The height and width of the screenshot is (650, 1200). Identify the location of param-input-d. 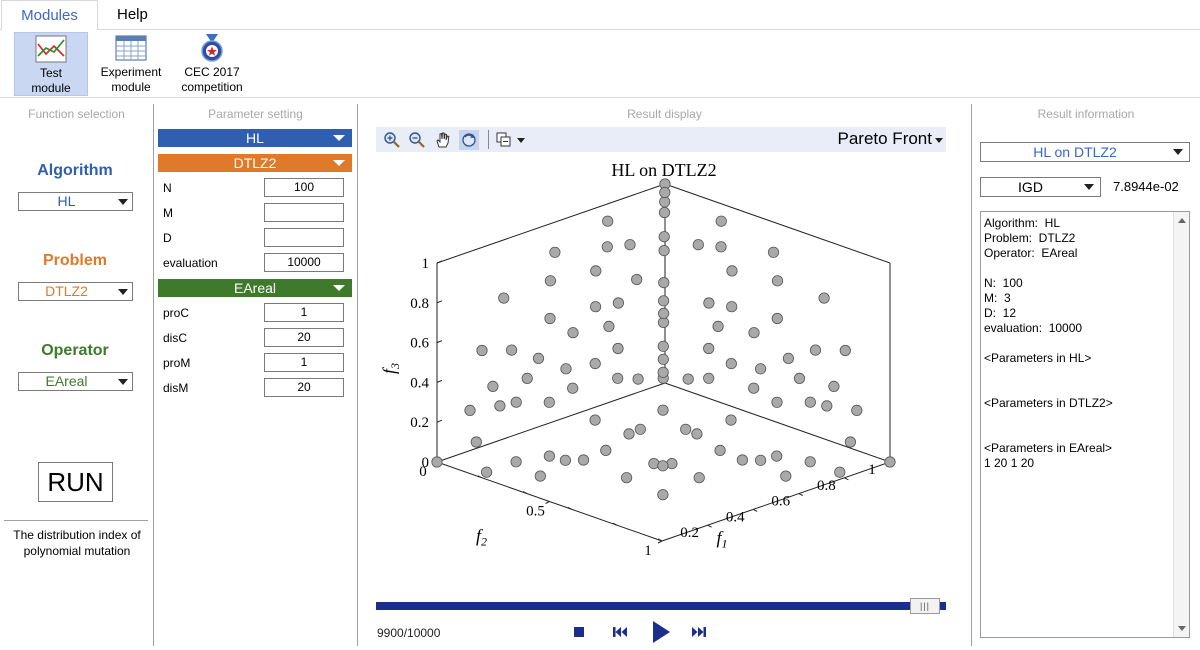
(304, 237).